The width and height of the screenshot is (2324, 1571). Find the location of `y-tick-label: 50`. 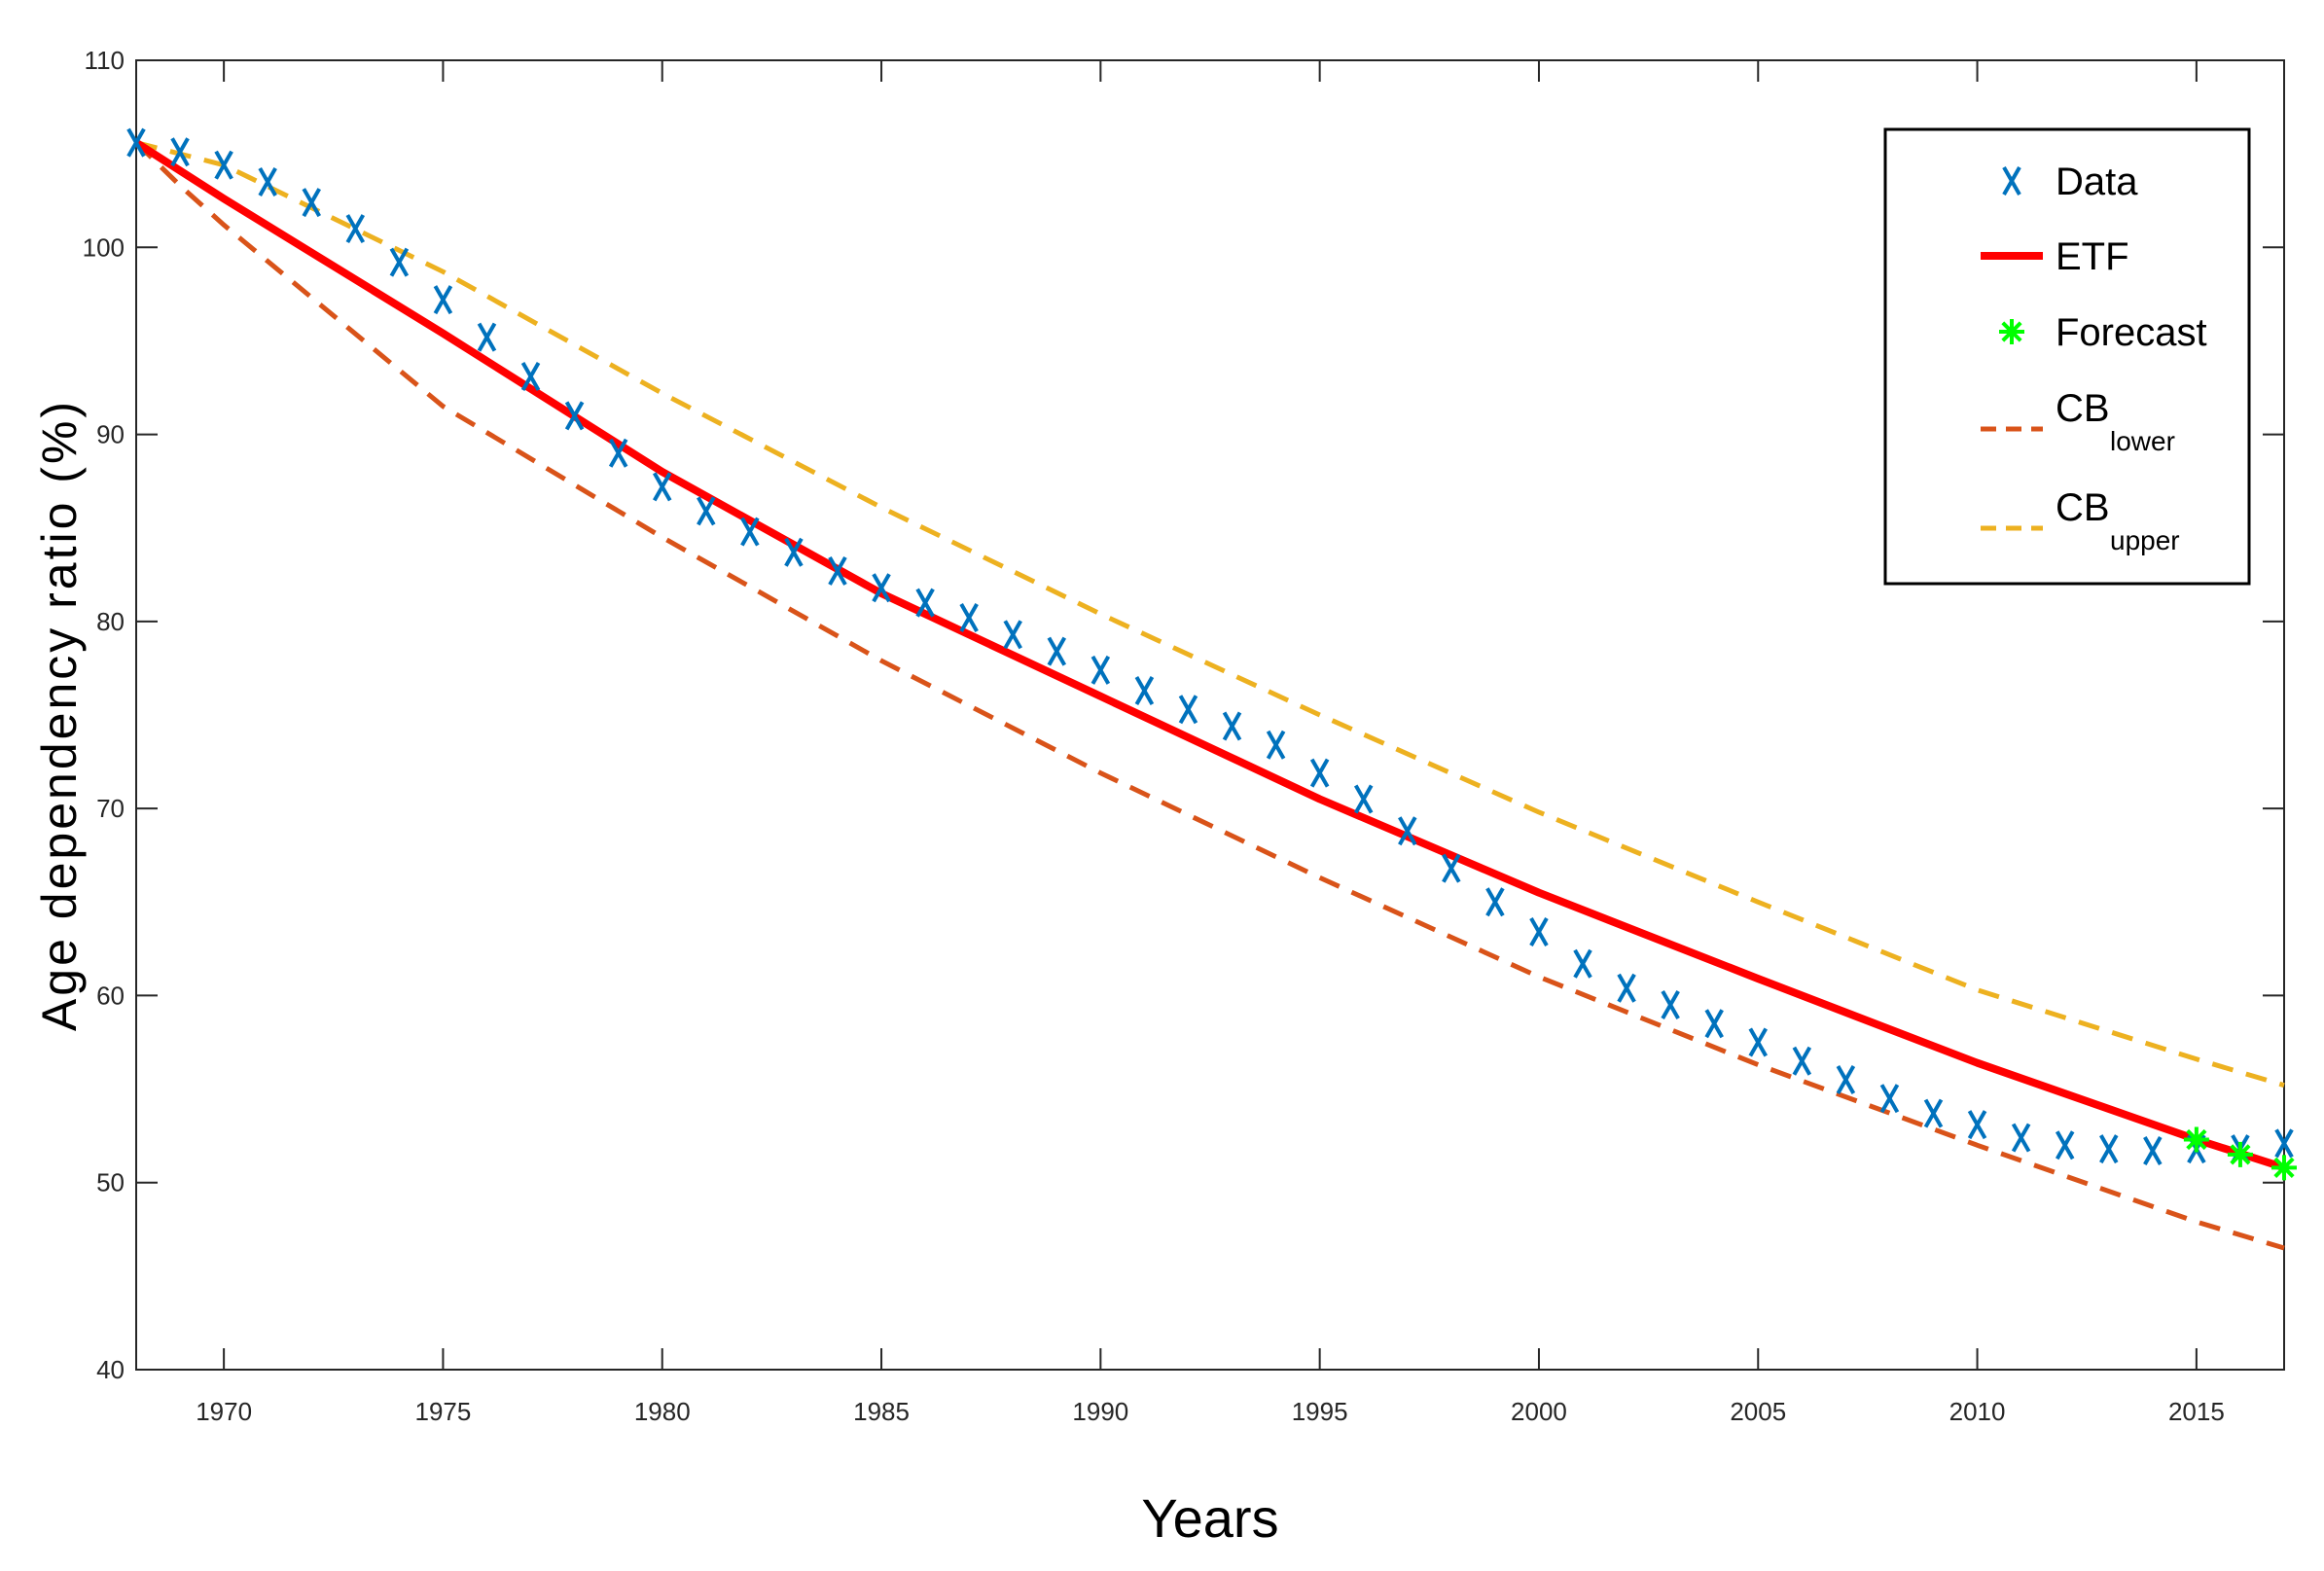

y-tick-label: 50 is located at coordinates (110, 1182).